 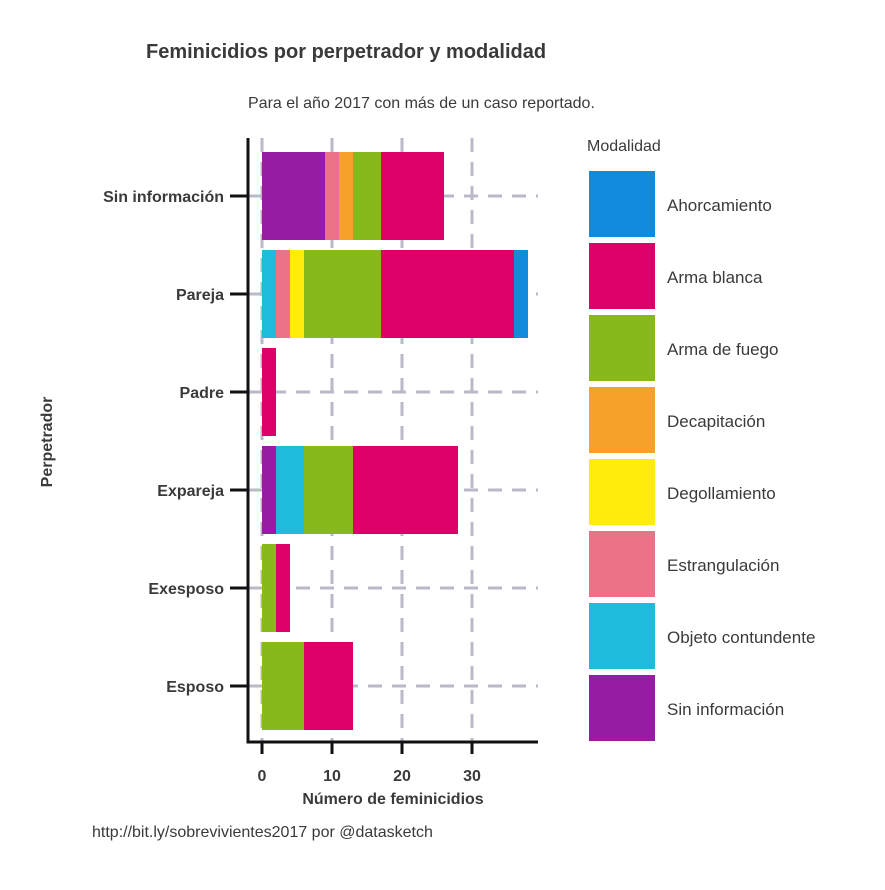 I want to click on y-tick-label: Exesposo, so click(x=186, y=589).